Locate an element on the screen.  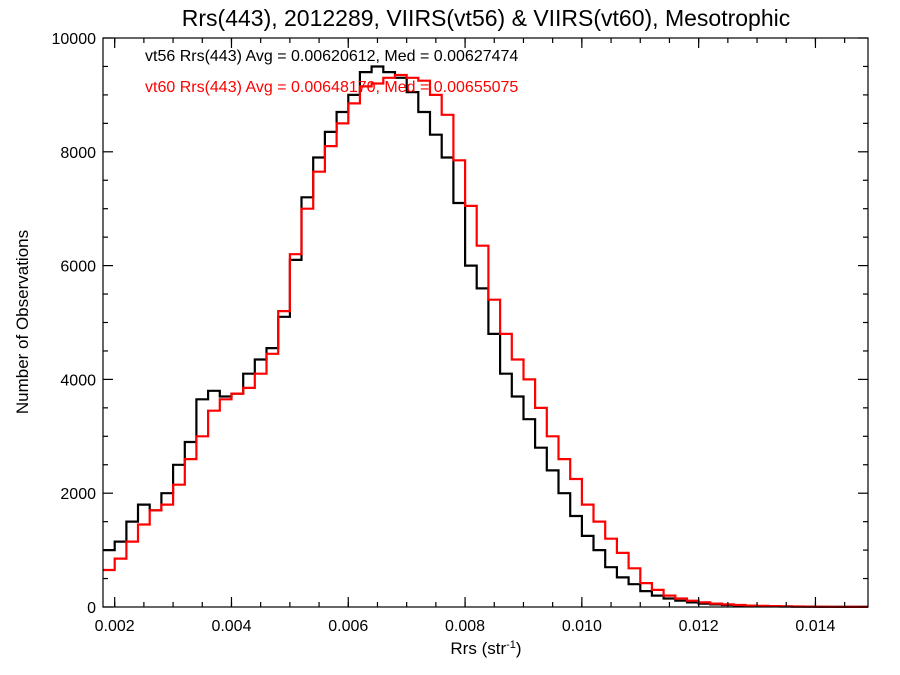
x-axis-label: Rrs (str-1) is located at coordinates (485, 648).